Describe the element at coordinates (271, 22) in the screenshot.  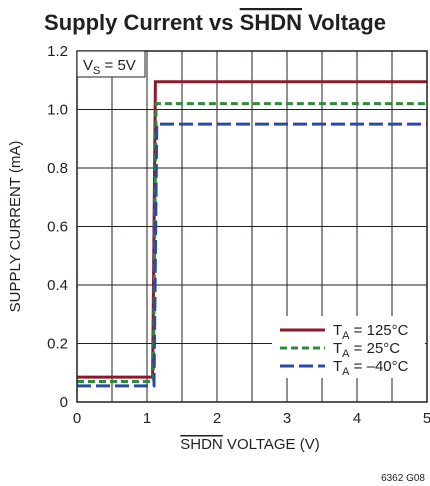
I see `title-overline-shdn: SHDN` at that location.